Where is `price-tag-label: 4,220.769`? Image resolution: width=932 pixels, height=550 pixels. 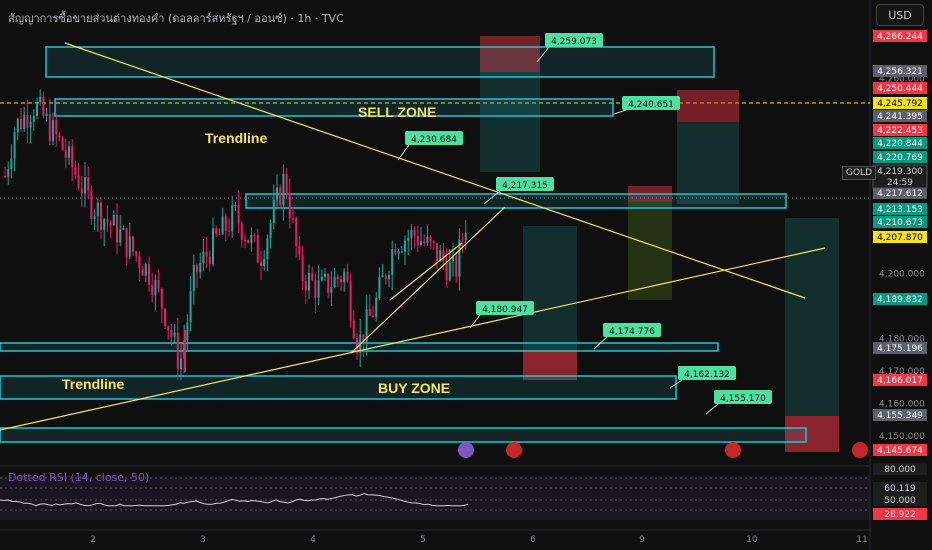
price-tag-label: 4,220.769 is located at coordinates (900, 158).